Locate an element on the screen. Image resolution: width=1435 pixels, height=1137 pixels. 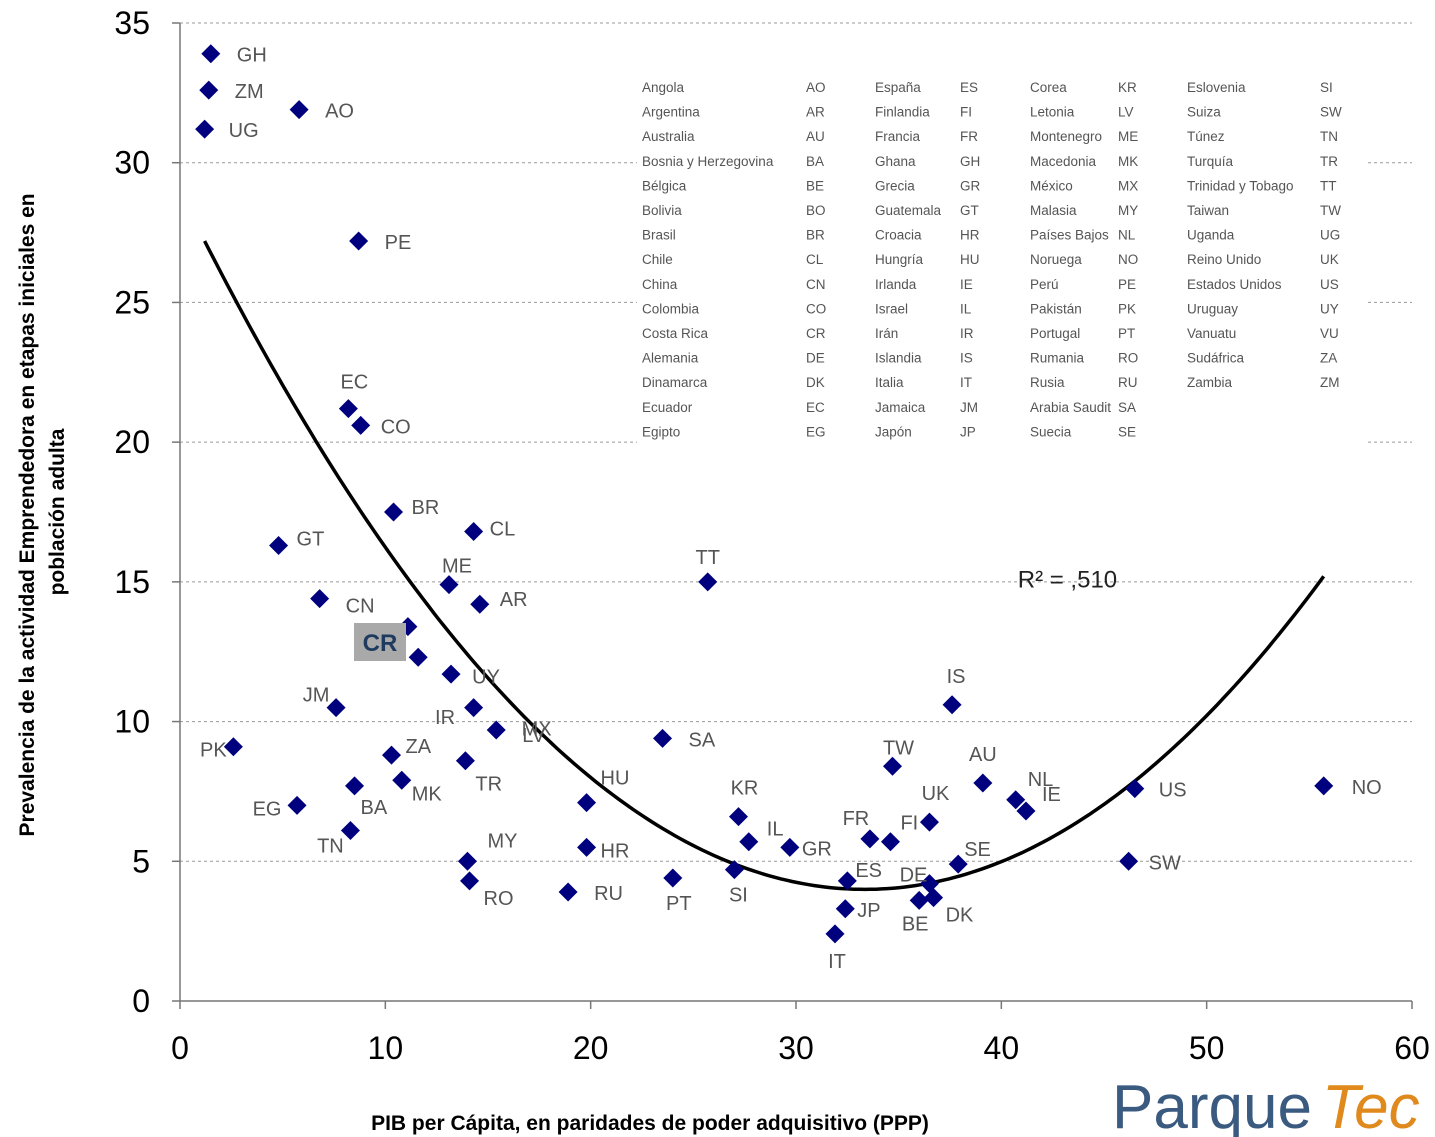
point-label-fi: FI is located at coordinates (909, 824).